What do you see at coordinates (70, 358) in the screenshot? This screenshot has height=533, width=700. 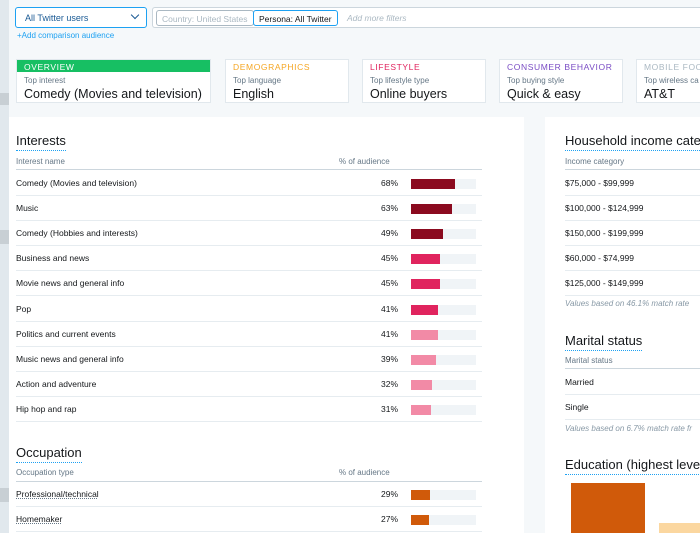 I see `row-label: Music news and general info` at bounding box center [70, 358].